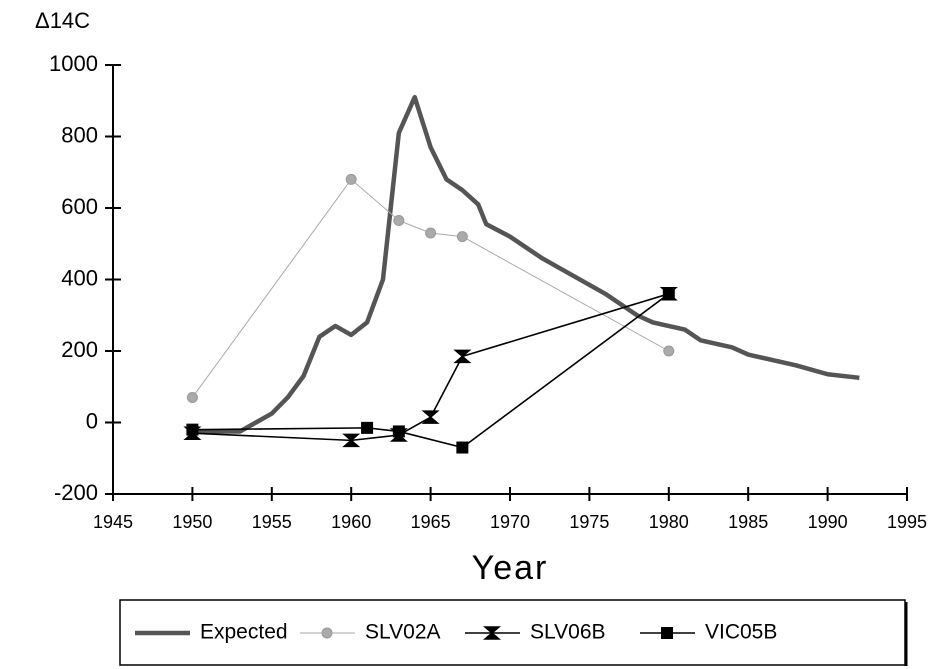 This screenshot has height=669, width=937. Describe the element at coordinates (589, 522) in the screenshot. I see `x-tick-label: 1975` at that location.